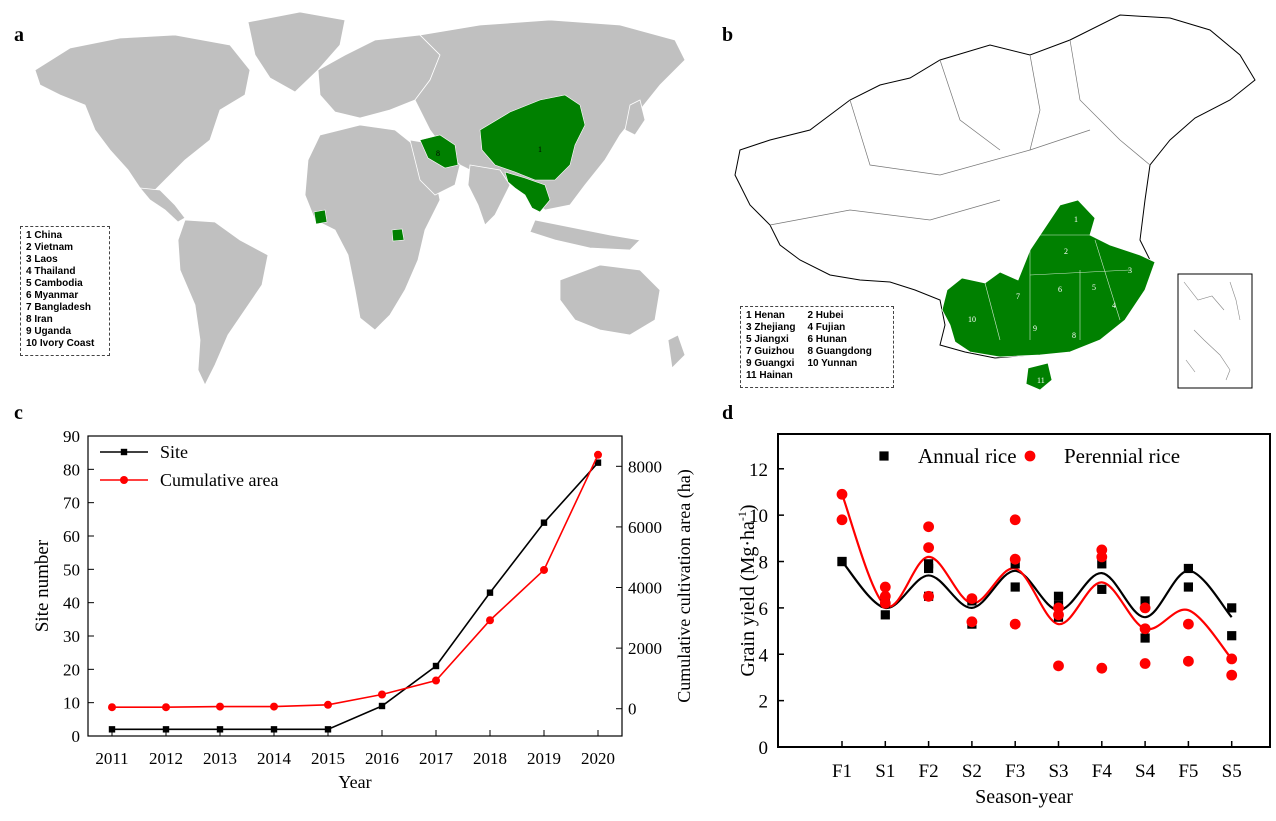 The width and height of the screenshot is (1276, 821). I want to click on world-legend-item: 8 Iran, so click(39, 319).